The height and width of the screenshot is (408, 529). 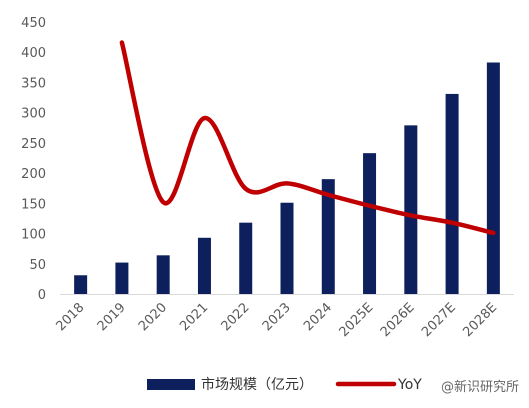 I want to click on x-tick-label: 2024, so click(x=318, y=317).